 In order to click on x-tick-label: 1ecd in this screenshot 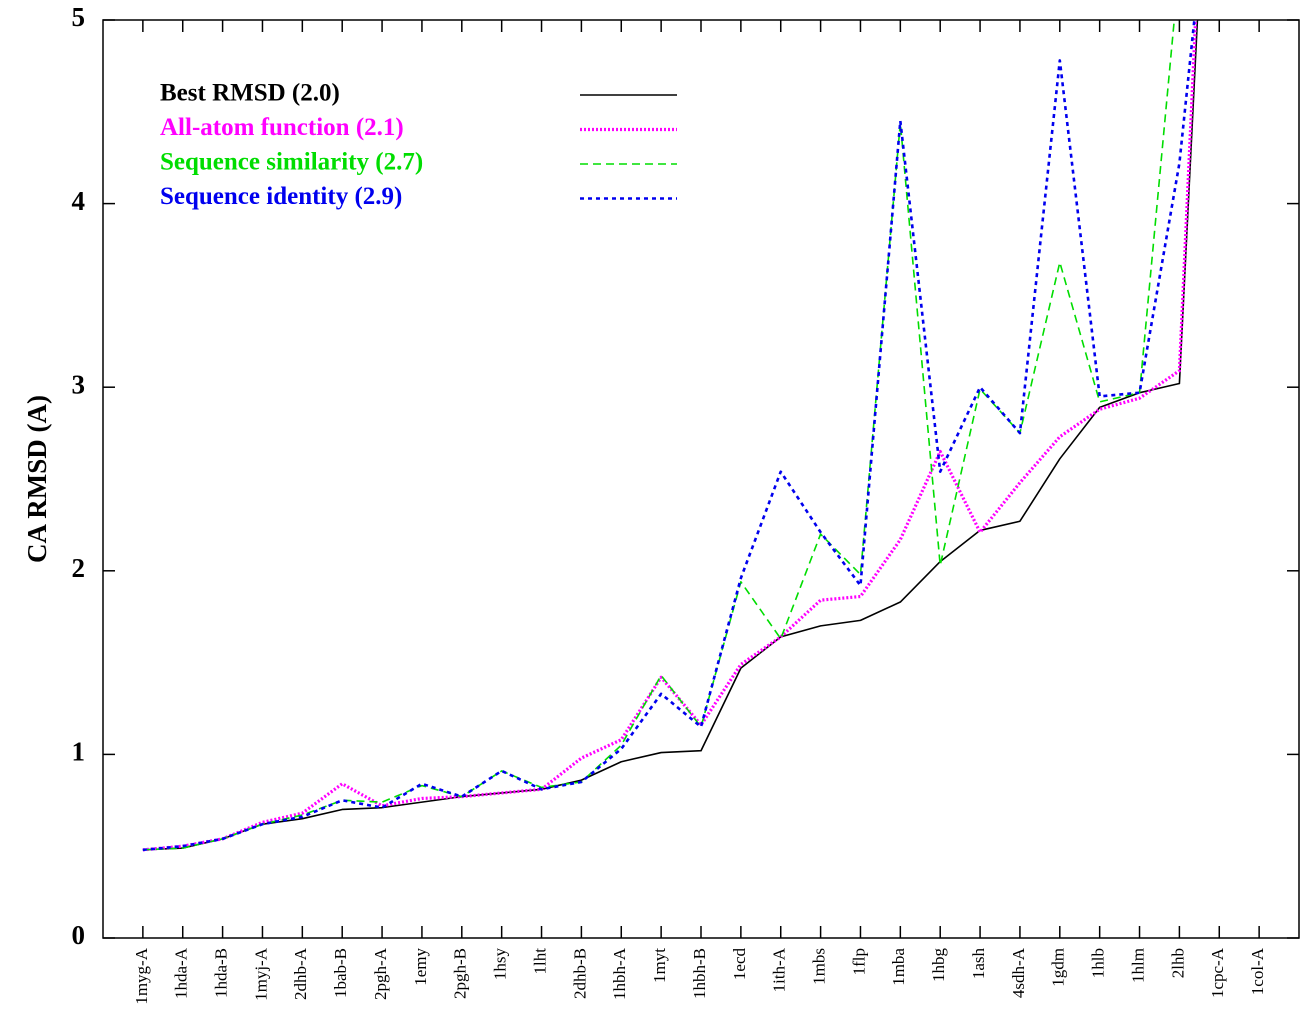, I will do `click(739, 964)`.